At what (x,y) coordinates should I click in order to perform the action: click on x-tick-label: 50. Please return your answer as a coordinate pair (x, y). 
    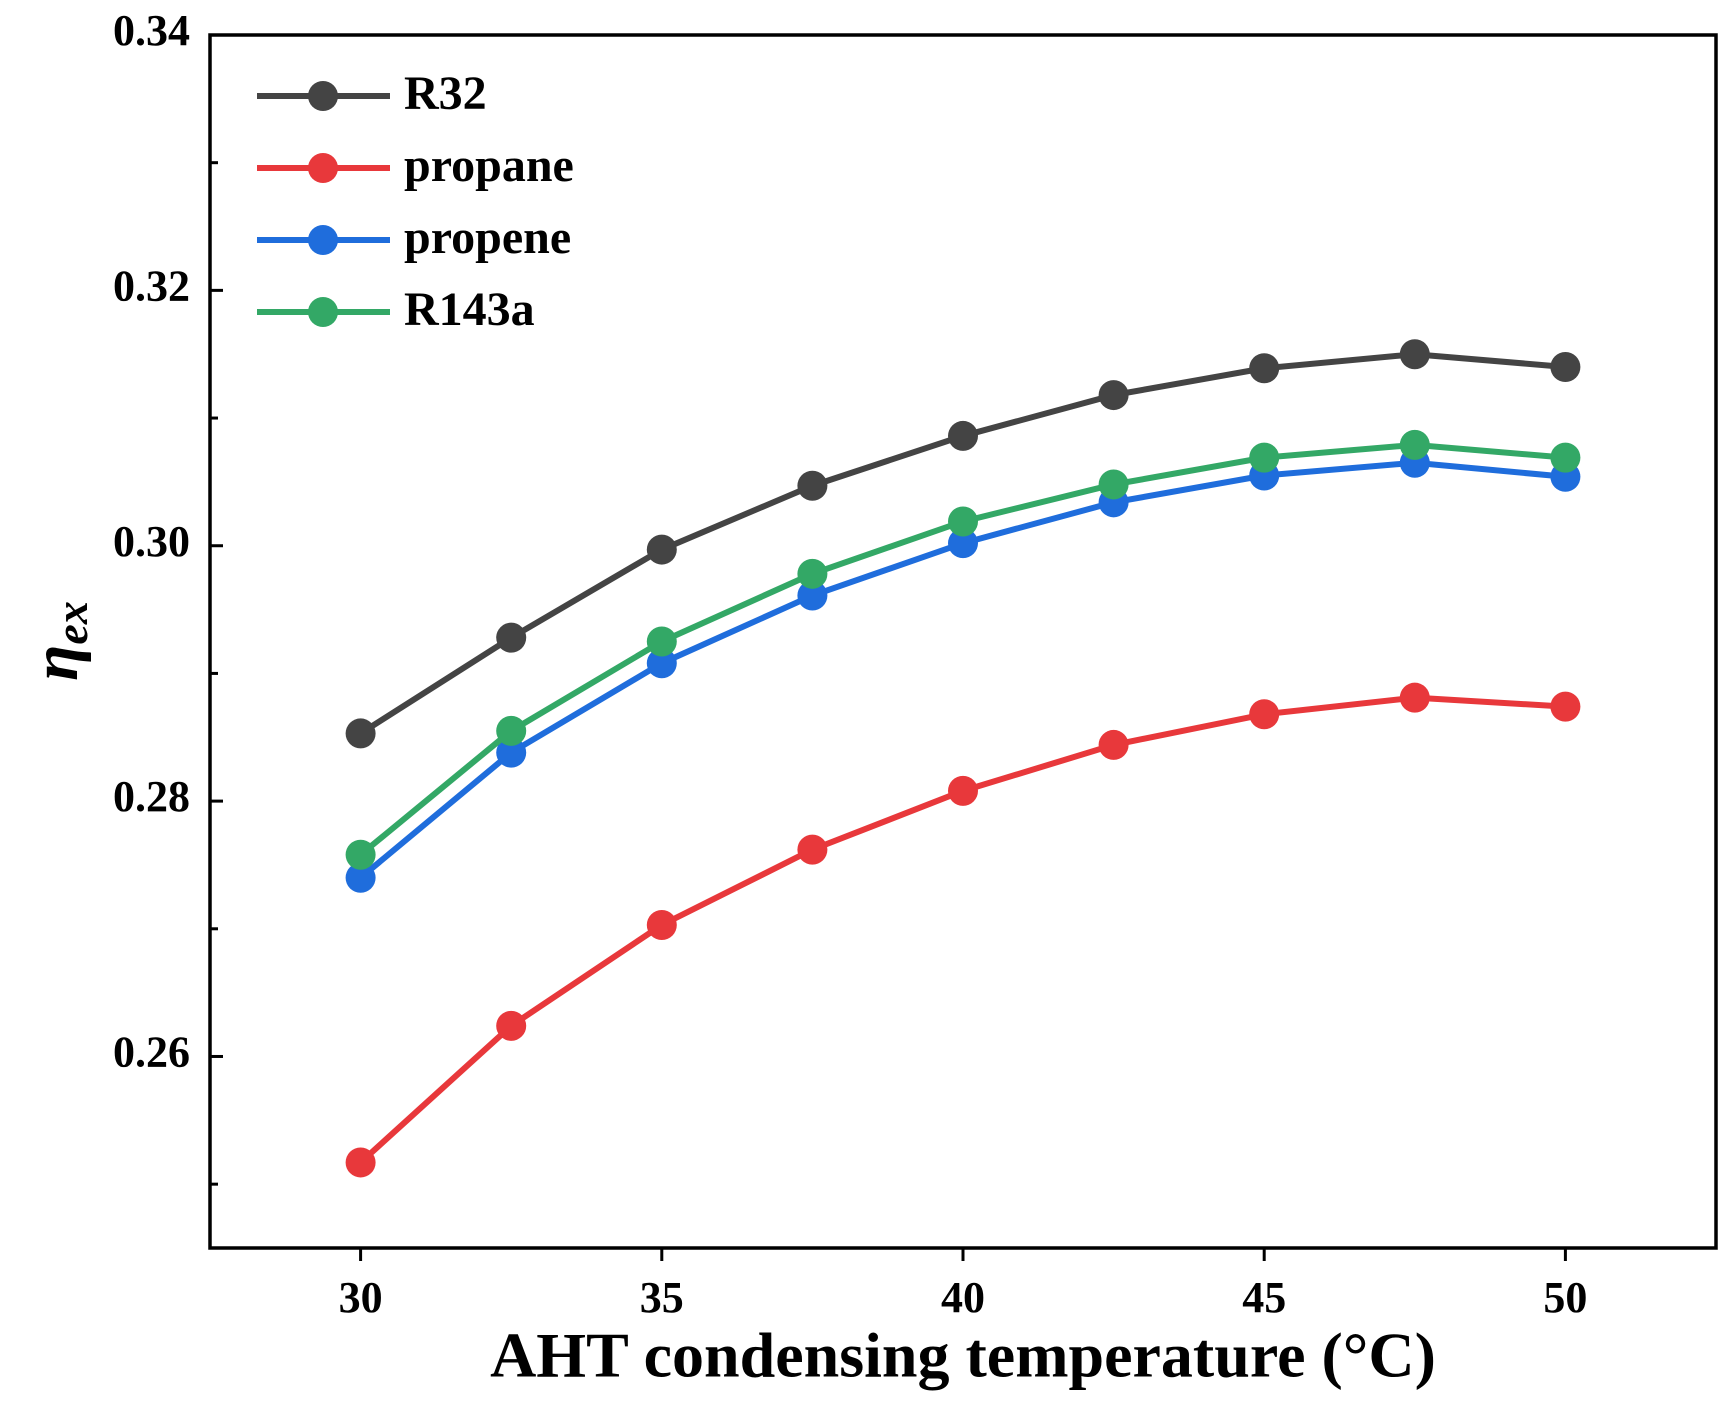
    Looking at the image, I should click on (1565, 1297).